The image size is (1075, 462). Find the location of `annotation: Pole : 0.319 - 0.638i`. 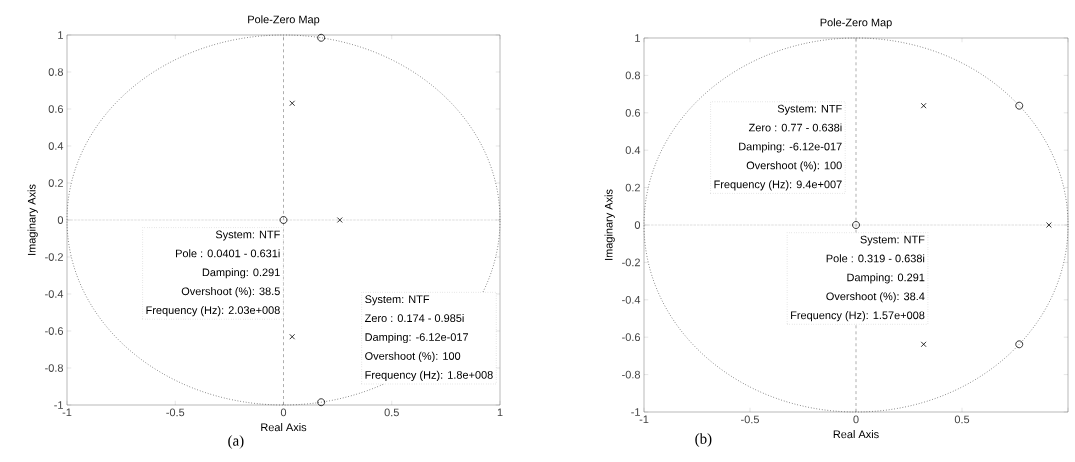

annotation: Pole : 0.319 - 0.638i is located at coordinates (875, 258).